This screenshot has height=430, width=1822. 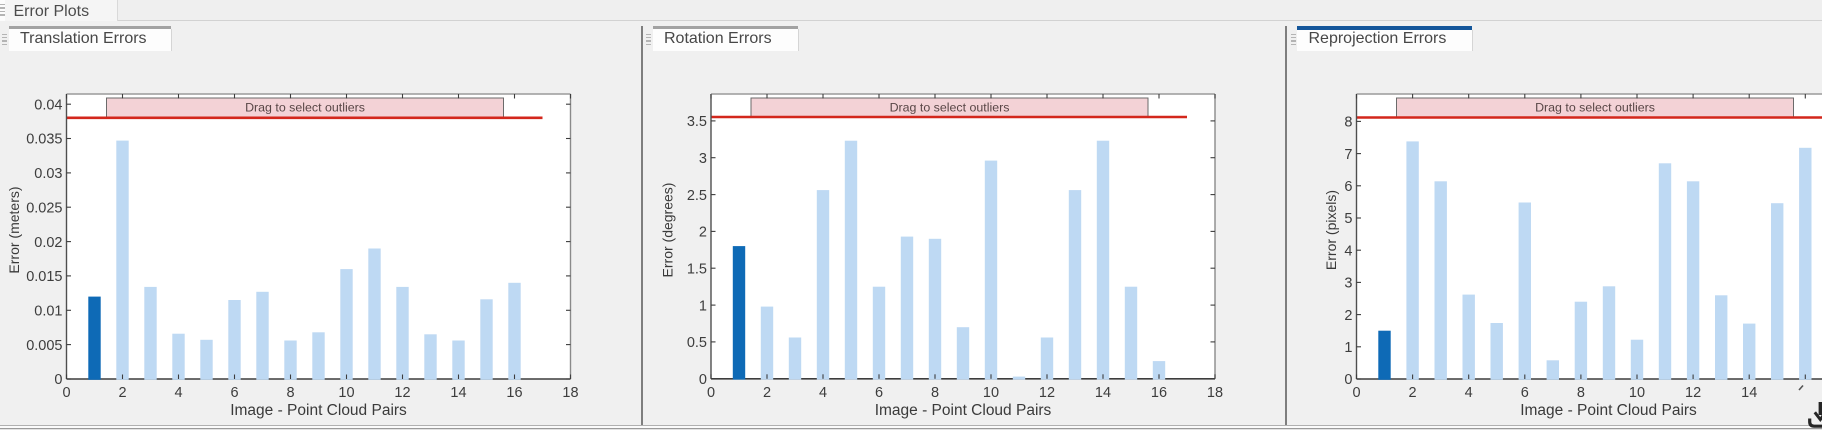 I want to click on svg-text: 0.025, so click(x=44, y=208).